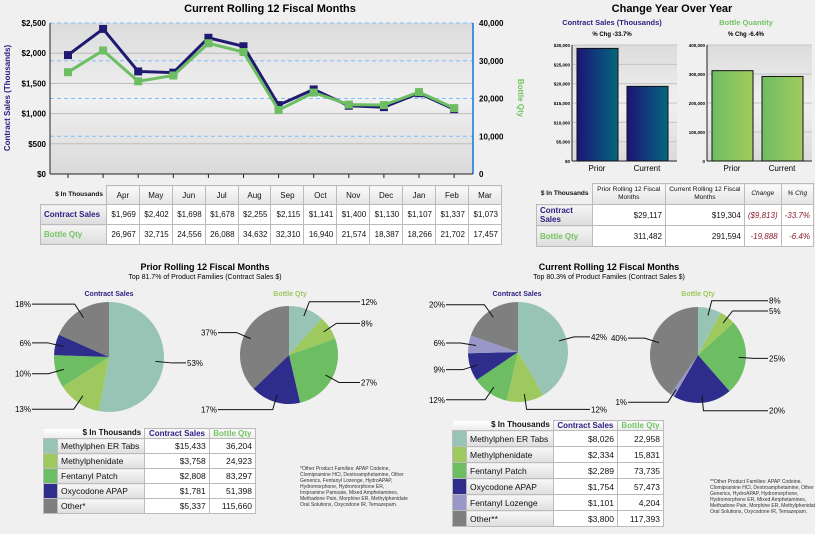 The image size is (815, 534). Describe the element at coordinates (419, 195) in the screenshot. I see `month-header: Jan` at that location.